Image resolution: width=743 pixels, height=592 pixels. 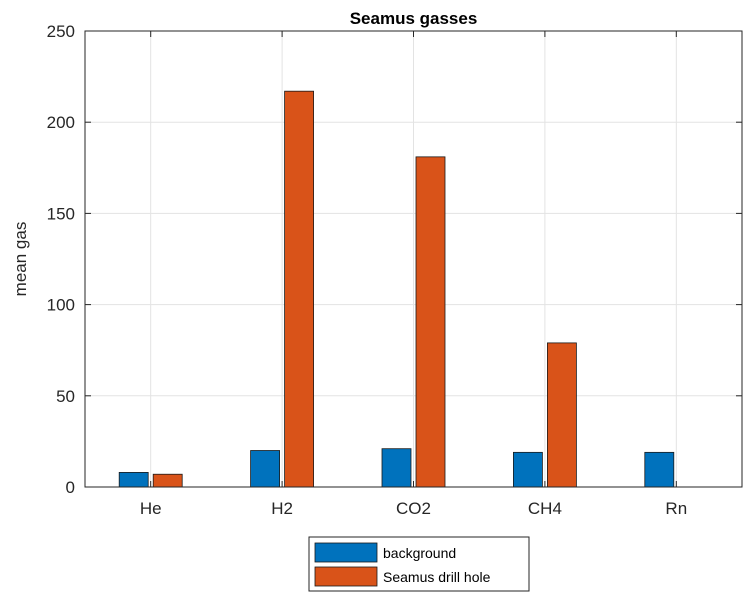 I want to click on y-tick-label: 100, so click(x=61, y=305).